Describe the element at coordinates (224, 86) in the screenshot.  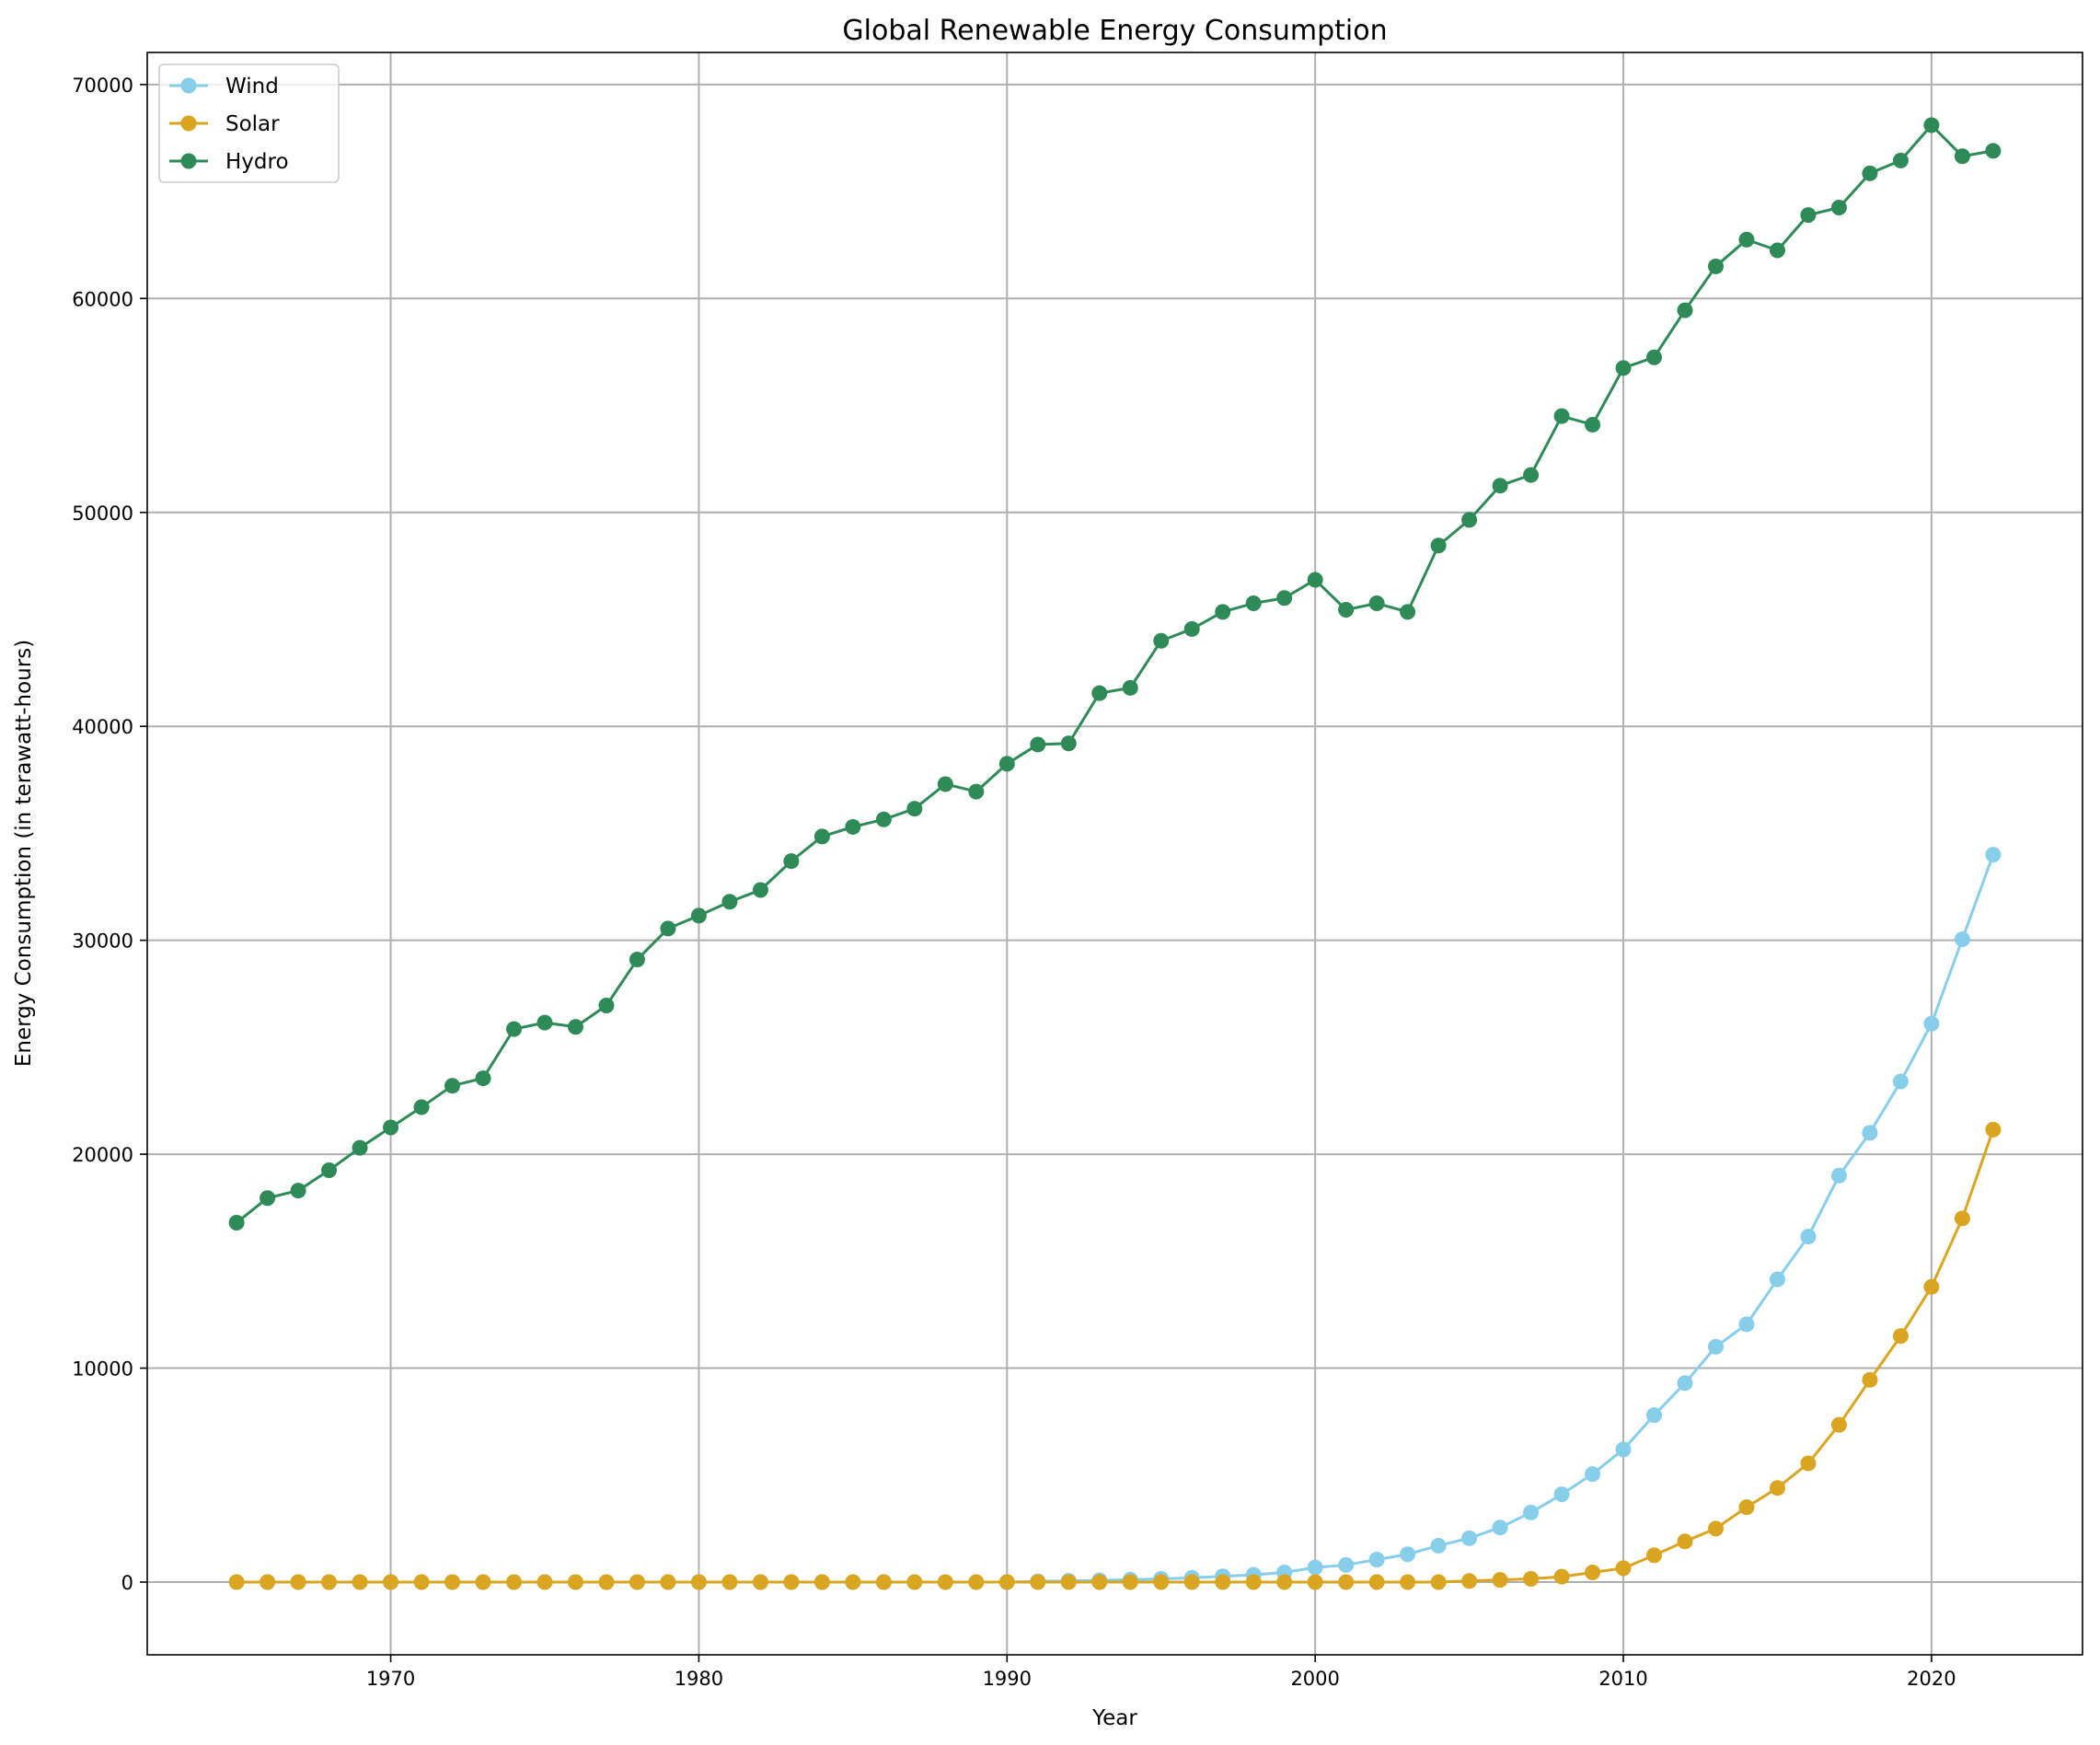
I see `legend-entry-wind: Wind` at that location.